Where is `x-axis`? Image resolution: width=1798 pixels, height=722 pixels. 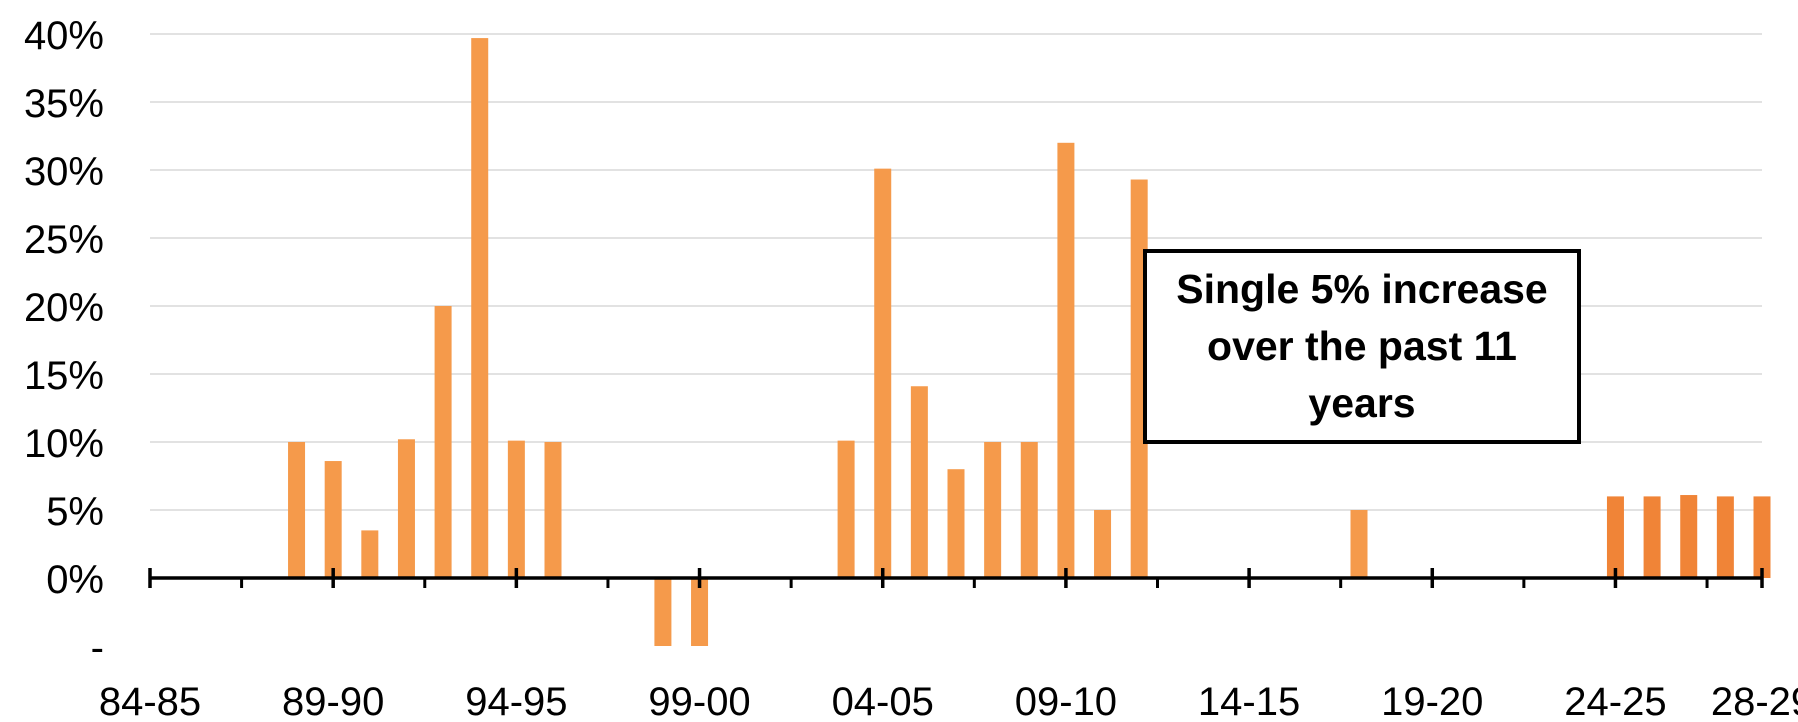
x-axis is located at coordinates (956, 578).